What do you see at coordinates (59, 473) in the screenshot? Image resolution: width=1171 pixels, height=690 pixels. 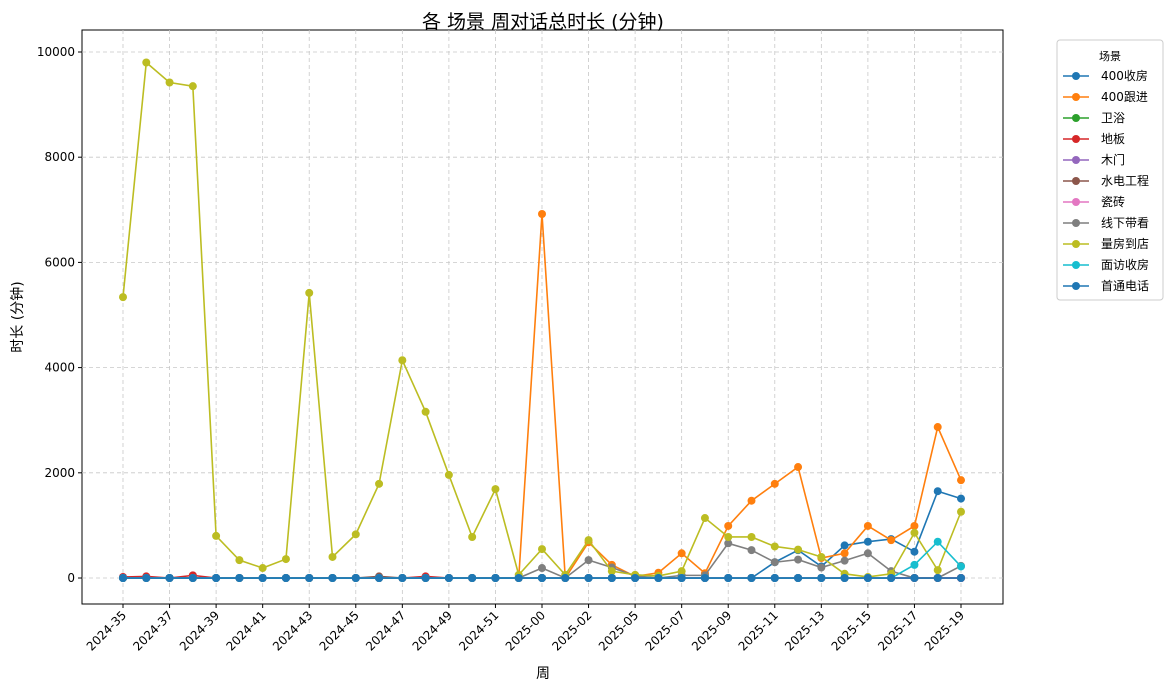 I see `y-tick-label: 2000` at bounding box center [59, 473].